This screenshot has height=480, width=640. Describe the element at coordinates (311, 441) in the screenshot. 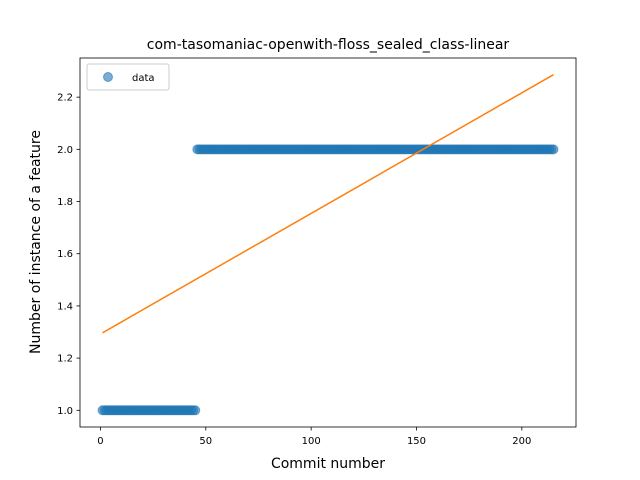

I see `x-tick-label: 100` at that location.